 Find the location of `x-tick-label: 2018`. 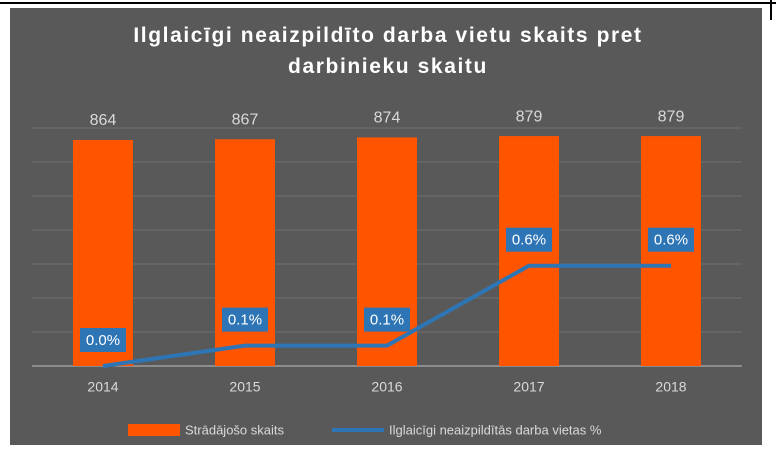

x-tick-label: 2018 is located at coordinates (670, 387).